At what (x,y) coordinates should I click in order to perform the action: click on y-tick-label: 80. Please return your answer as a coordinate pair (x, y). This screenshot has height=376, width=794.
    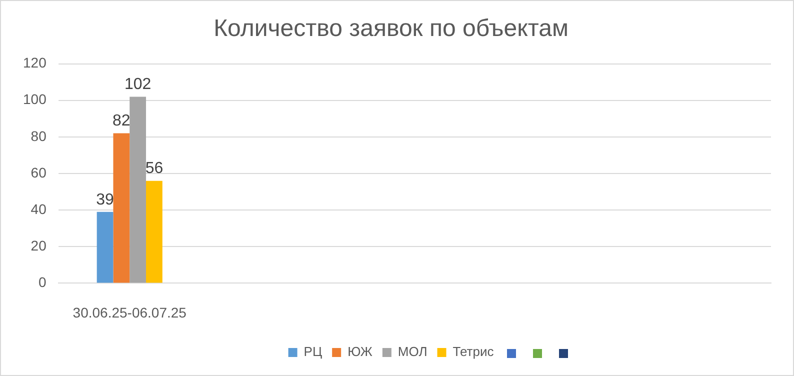
    Looking at the image, I should click on (38, 136).